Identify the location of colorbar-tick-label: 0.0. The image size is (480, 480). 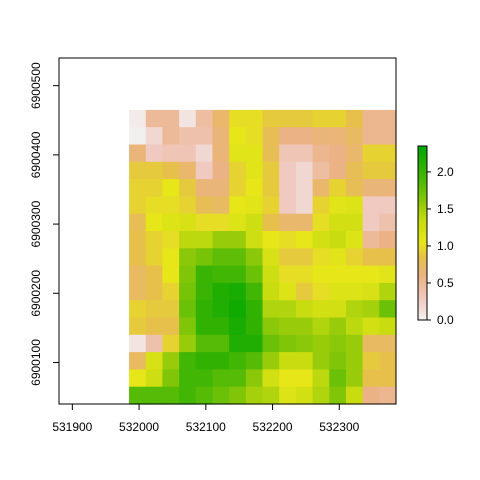
(445, 320).